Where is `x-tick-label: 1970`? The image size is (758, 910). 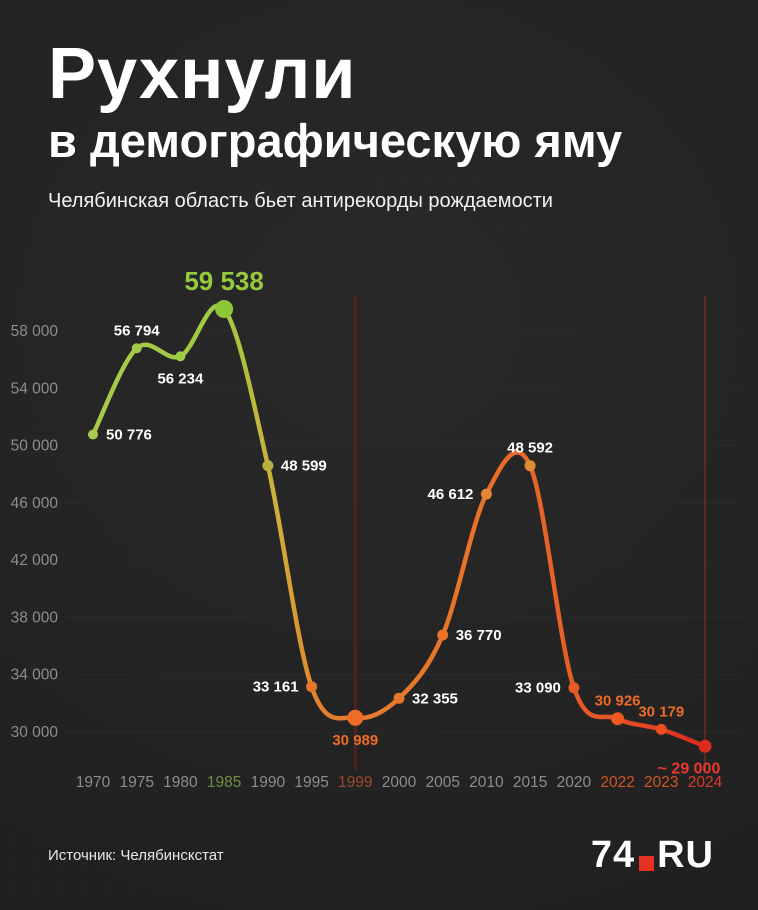 x-tick-label: 1970 is located at coordinates (93, 782).